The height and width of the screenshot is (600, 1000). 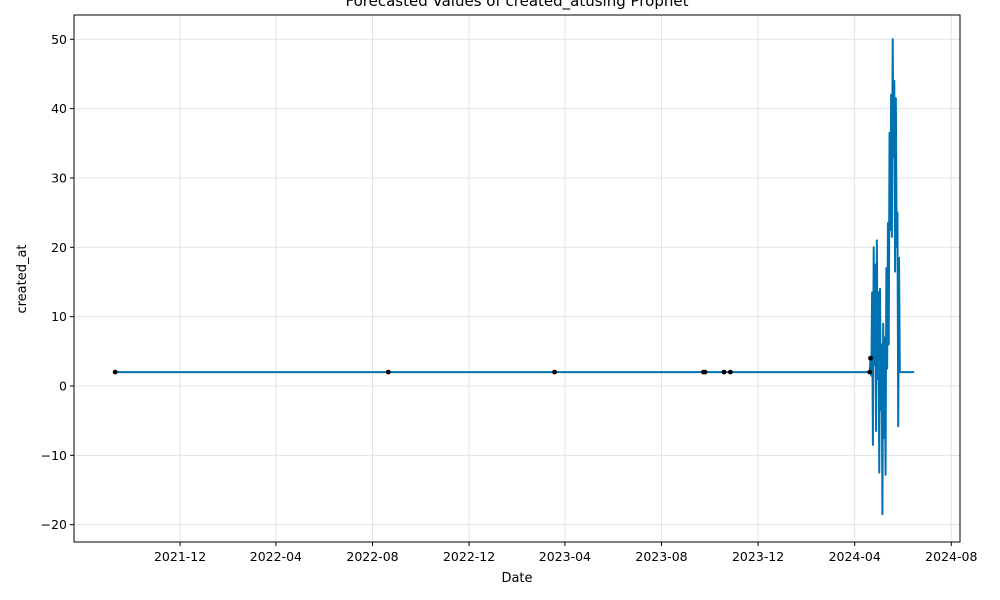 What do you see at coordinates (661, 556) in the screenshot?
I see `x-tick-label: 2023-08` at bounding box center [661, 556].